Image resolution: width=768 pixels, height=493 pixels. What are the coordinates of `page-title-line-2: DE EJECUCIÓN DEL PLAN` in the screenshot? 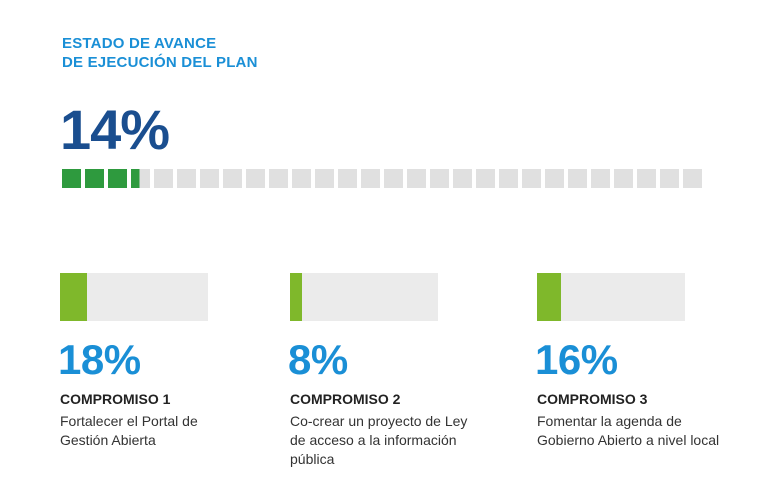 It's located at (160, 62).